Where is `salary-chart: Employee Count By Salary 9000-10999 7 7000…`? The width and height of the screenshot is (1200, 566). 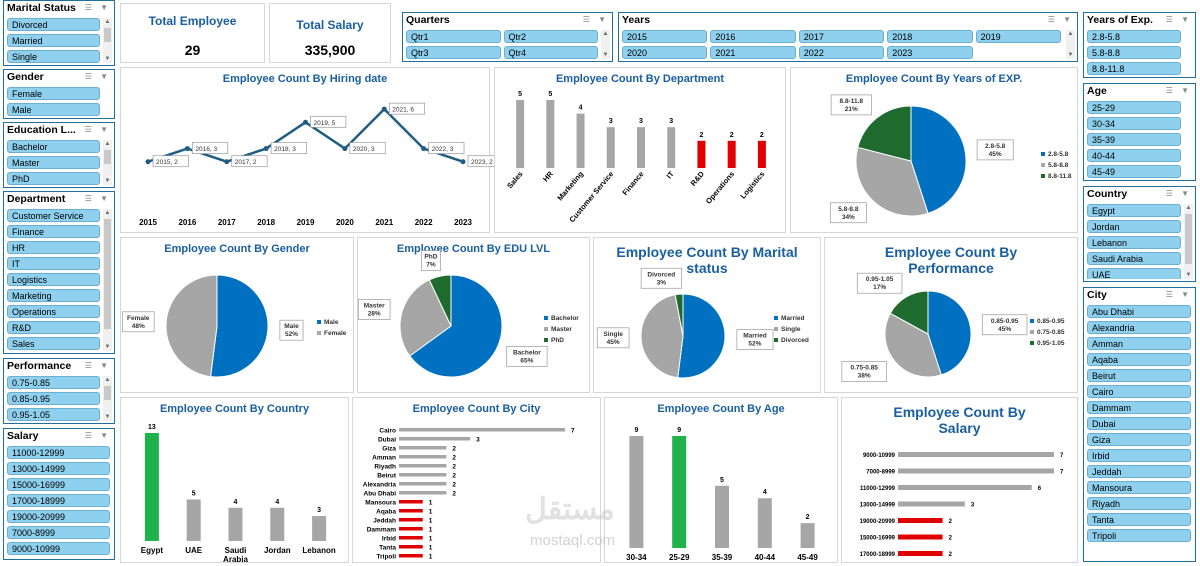 salary-chart: Employee Count By Salary 9000-10999 7 7000… is located at coordinates (959, 480).